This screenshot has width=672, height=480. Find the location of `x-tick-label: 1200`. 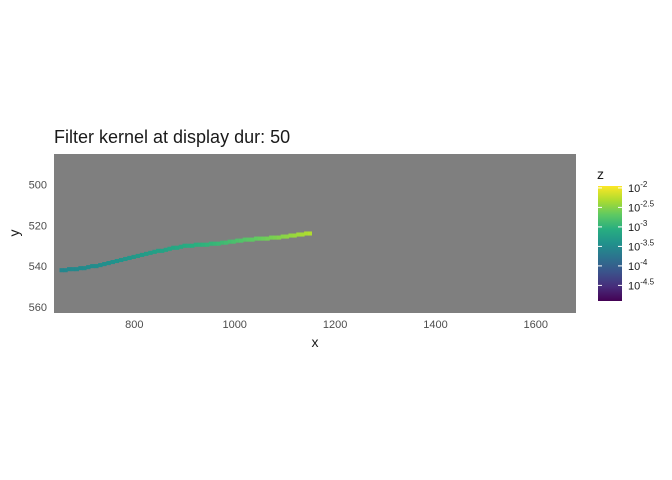

x-tick-label: 1200 is located at coordinates (335, 325).